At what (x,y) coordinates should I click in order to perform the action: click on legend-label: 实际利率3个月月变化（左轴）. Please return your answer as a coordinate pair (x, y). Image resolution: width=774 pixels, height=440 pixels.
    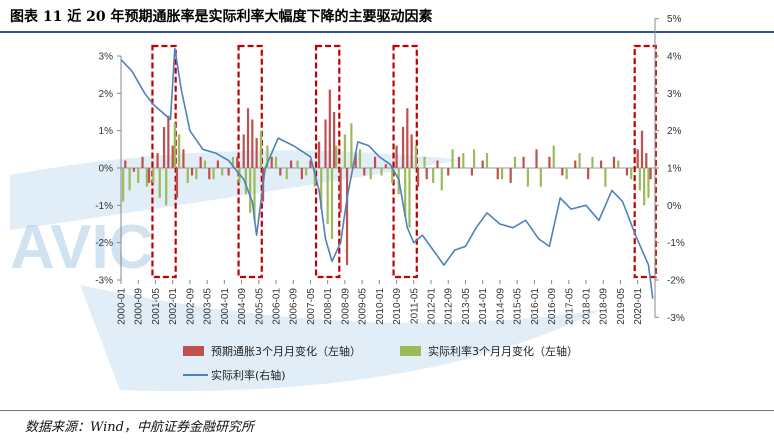
    Looking at the image, I should click on (503, 351).